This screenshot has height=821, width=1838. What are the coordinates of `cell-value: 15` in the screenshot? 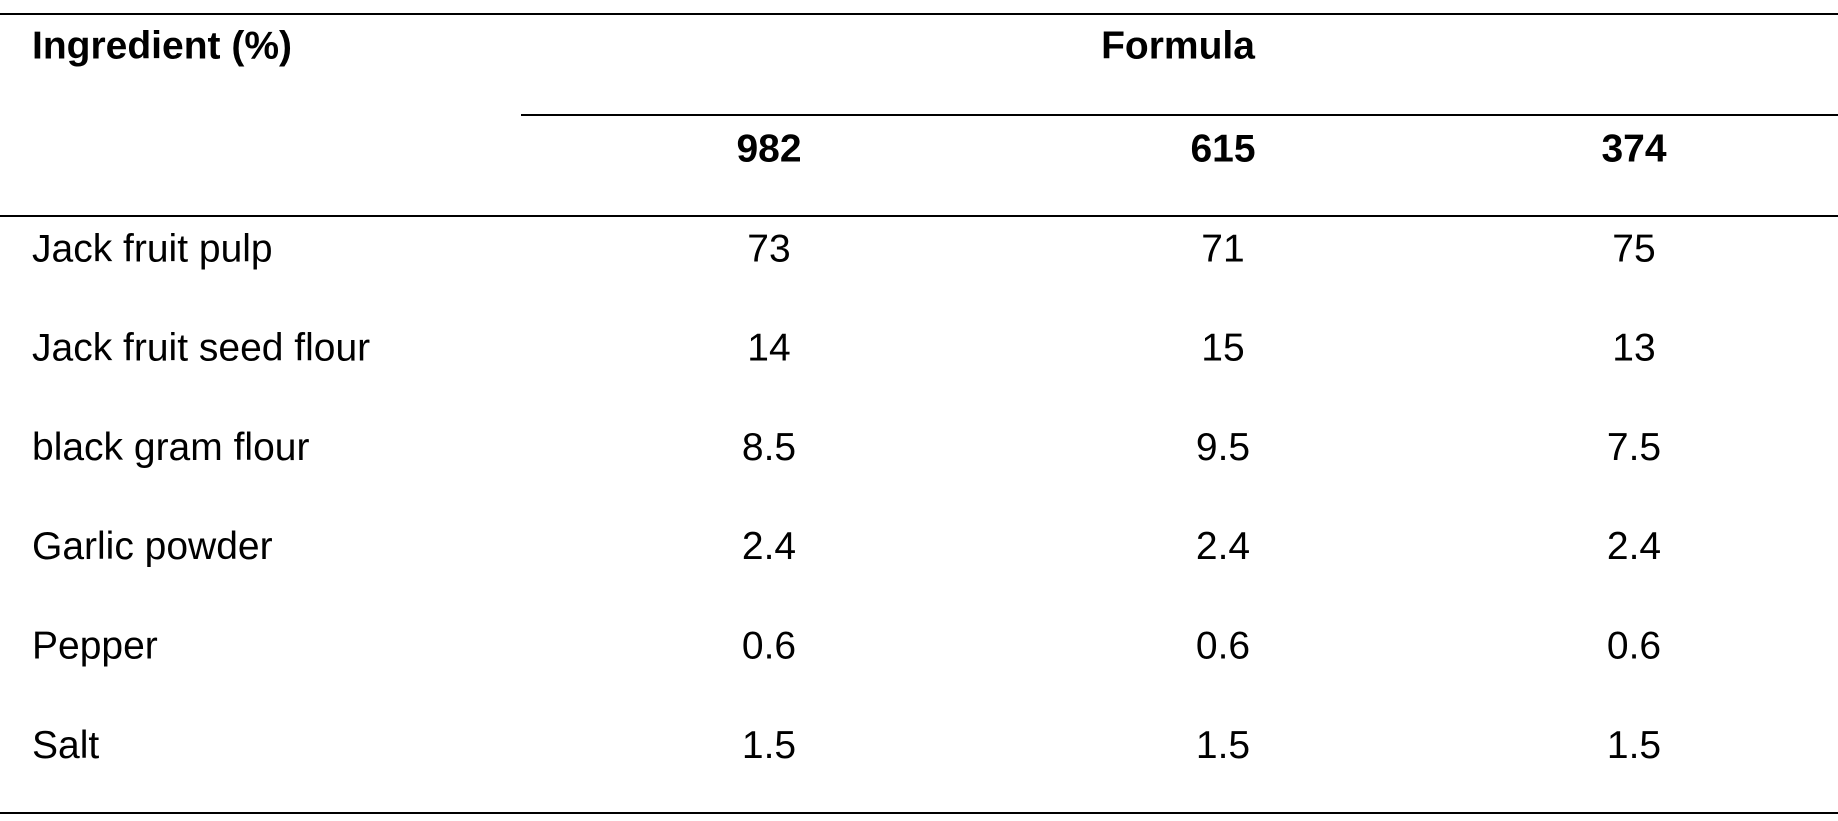 It's located at (1222, 348).